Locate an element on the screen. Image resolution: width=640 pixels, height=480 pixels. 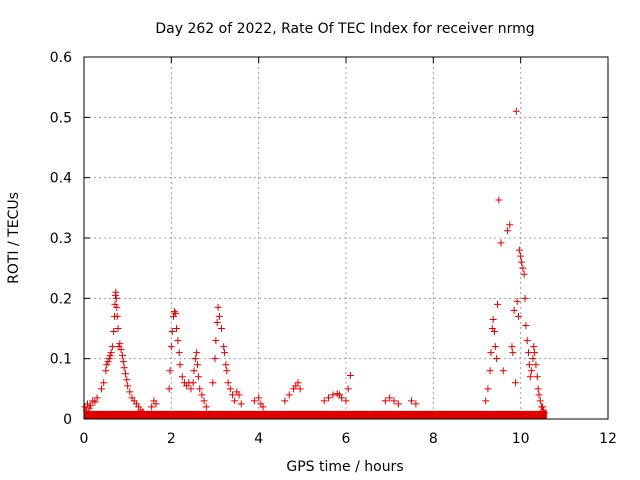
x-tick-label: 8 is located at coordinates (433, 439).